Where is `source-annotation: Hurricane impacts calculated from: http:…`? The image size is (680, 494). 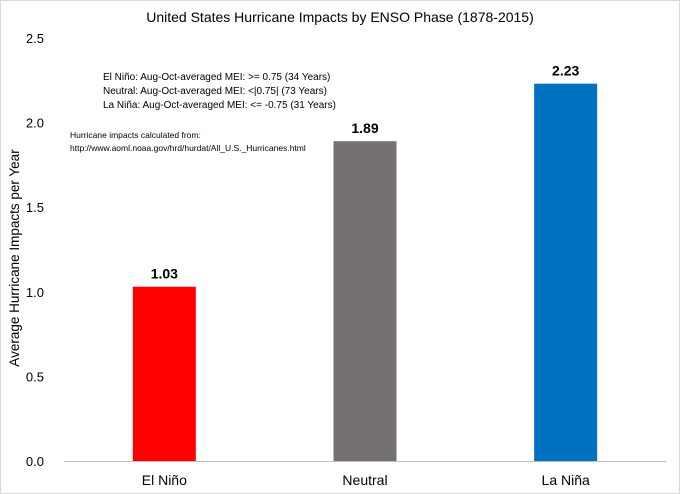 source-annotation: Hurricane impacts calculated from: http:… is located at coordinates (188, 141).